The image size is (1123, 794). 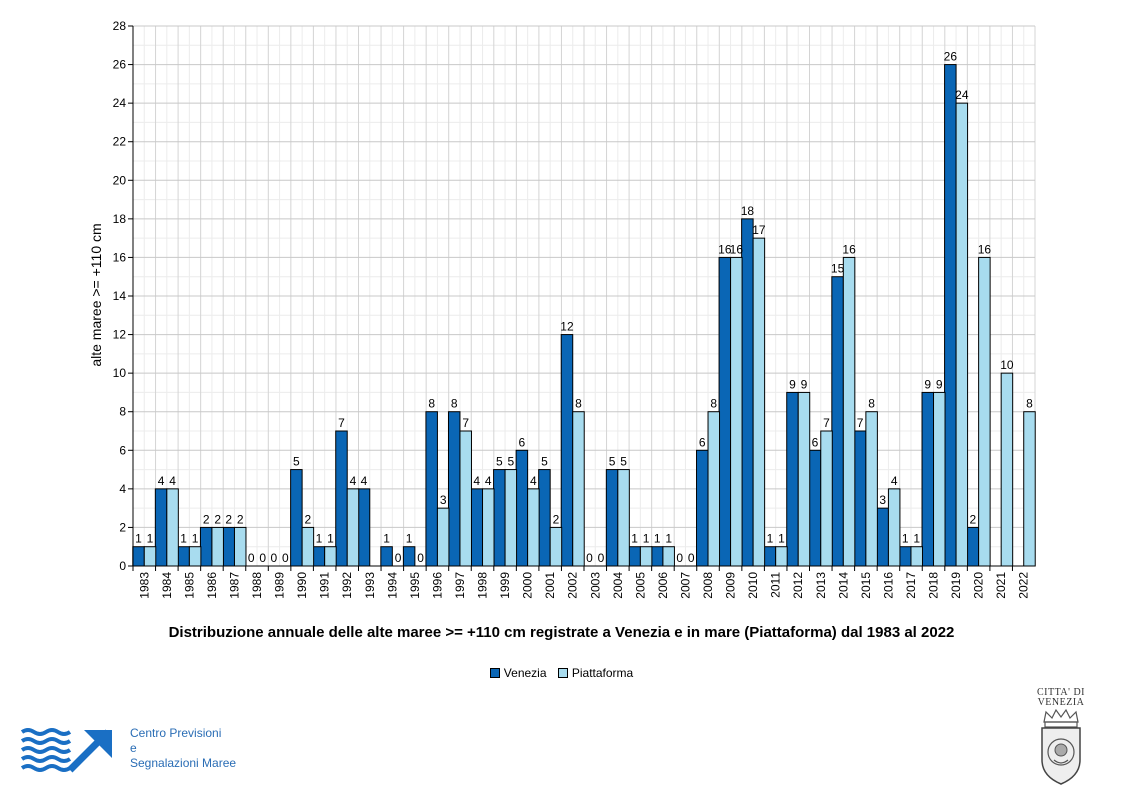 I want to click on x-tick-label: 2001, so click(x=550, y=585).